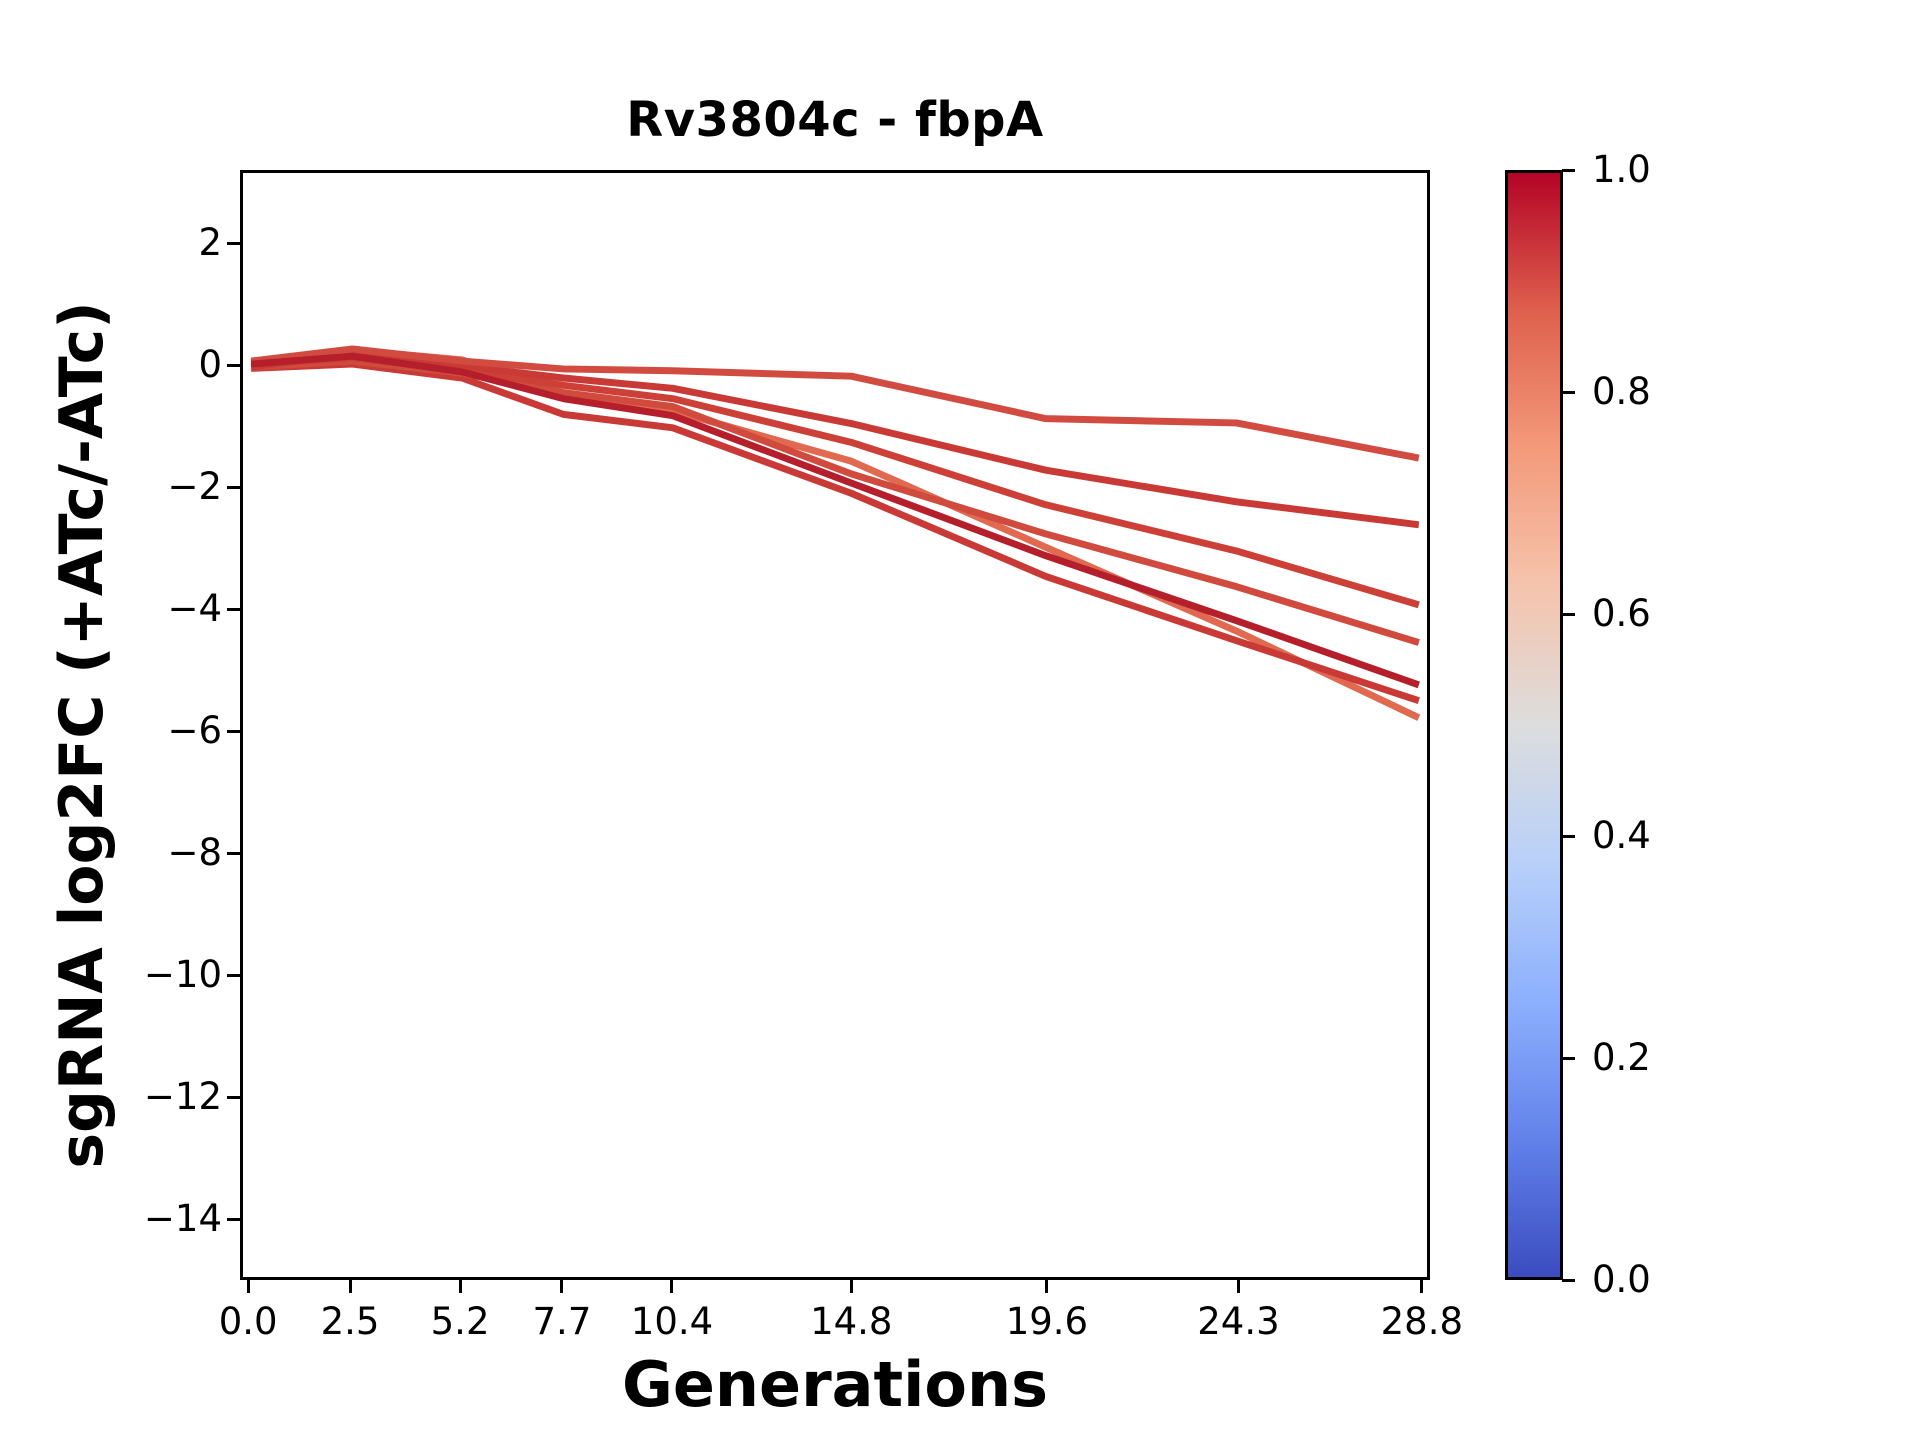  Describe the element at coordinates (1621, 835) in the screenshot. I see `colorbar-tick-label: 0.4` at that location.